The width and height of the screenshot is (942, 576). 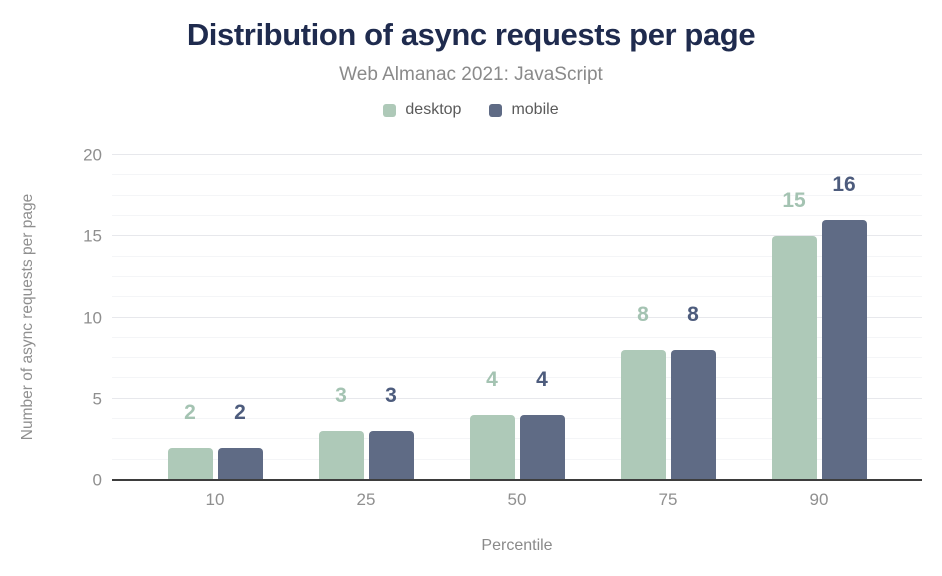 I want to click on bar-value-label: 15, so click(x=794, y=201).